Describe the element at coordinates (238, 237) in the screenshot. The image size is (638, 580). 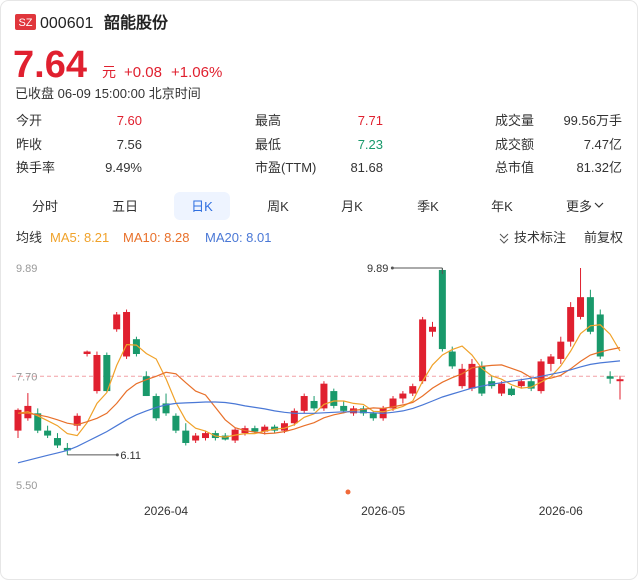
I see `legend-entry: MA20: 8.01` at that location.